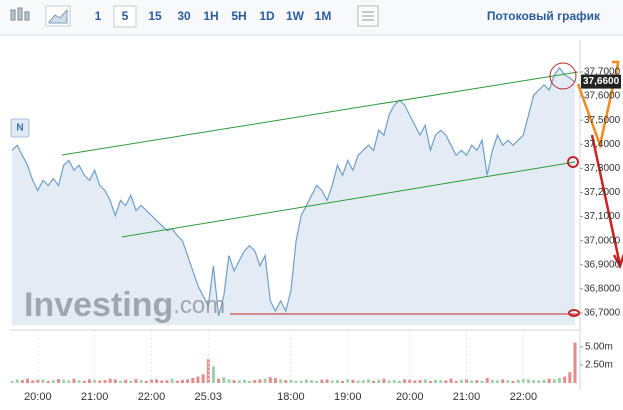  I want to click on arrow, so click(598, 106).